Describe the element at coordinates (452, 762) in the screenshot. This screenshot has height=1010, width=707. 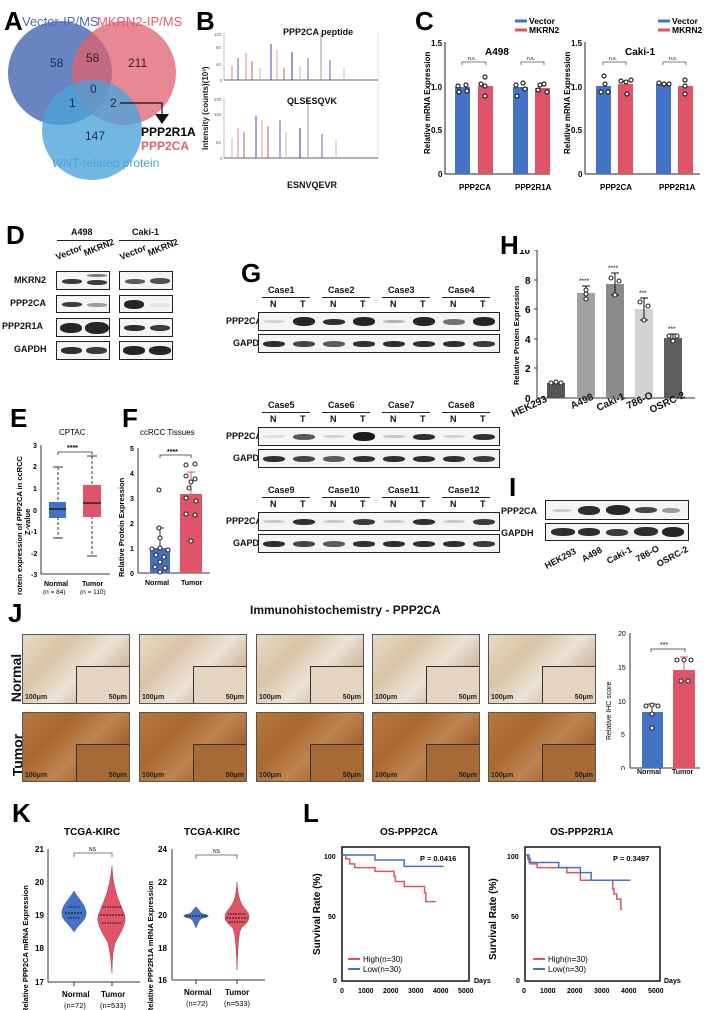
I see `ihc-zoom-inset` at that location.